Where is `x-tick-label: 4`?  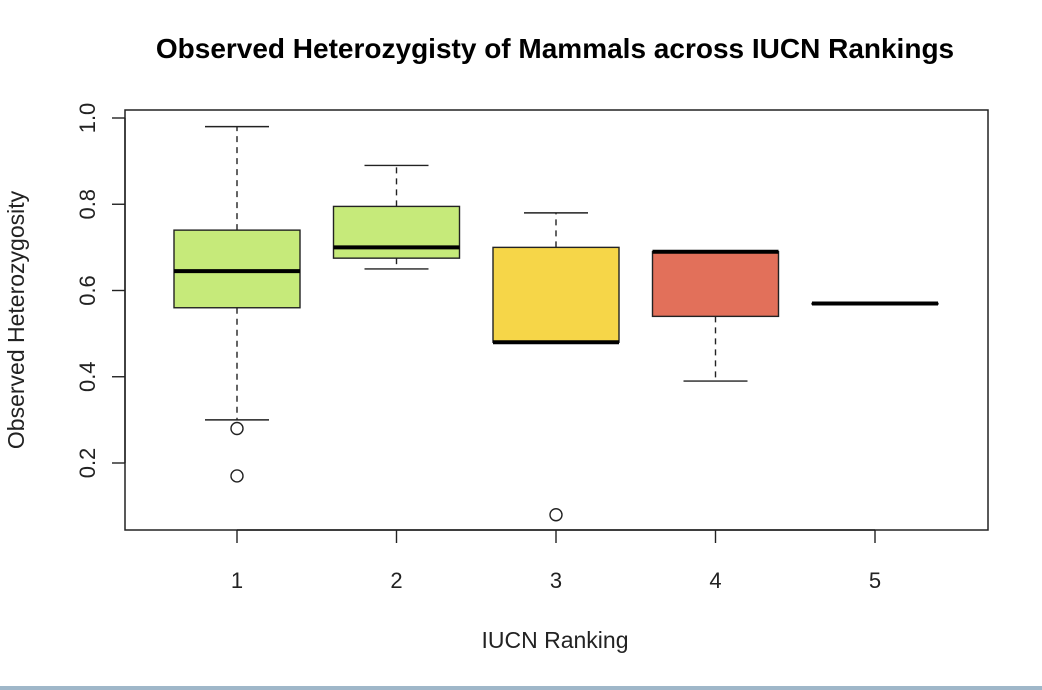 x-tick-label: 4 is located at coordinates (715, 580).